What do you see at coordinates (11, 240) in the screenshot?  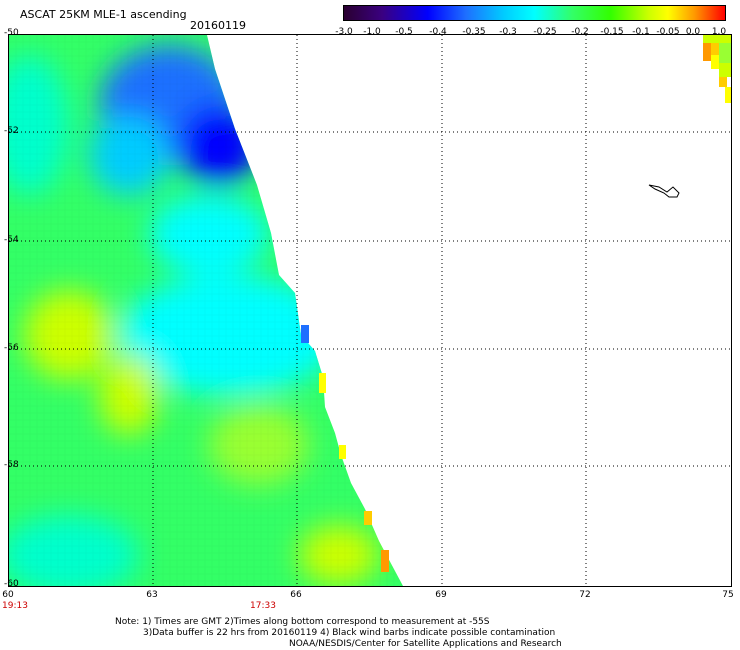 I see `lat-label: -54` at bounding box center [11, 240].